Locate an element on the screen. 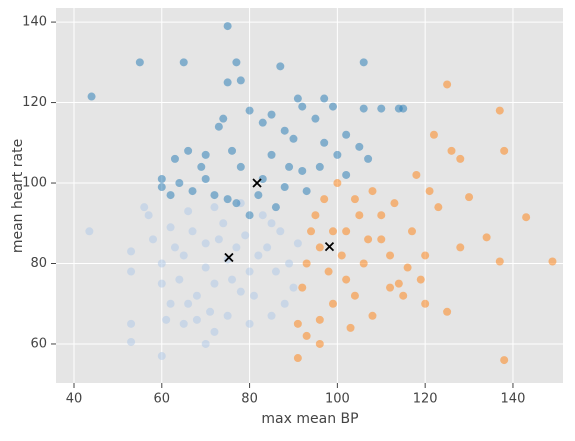 This screenshot has width=575, height=441. x-tick-label: 120 is located at coordinates (425, 399).